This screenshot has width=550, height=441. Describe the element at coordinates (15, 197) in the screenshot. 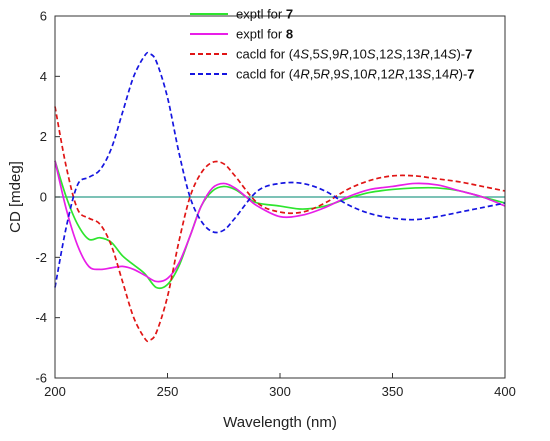

I see `y-axis-title: CD [mdeg]` at that location.